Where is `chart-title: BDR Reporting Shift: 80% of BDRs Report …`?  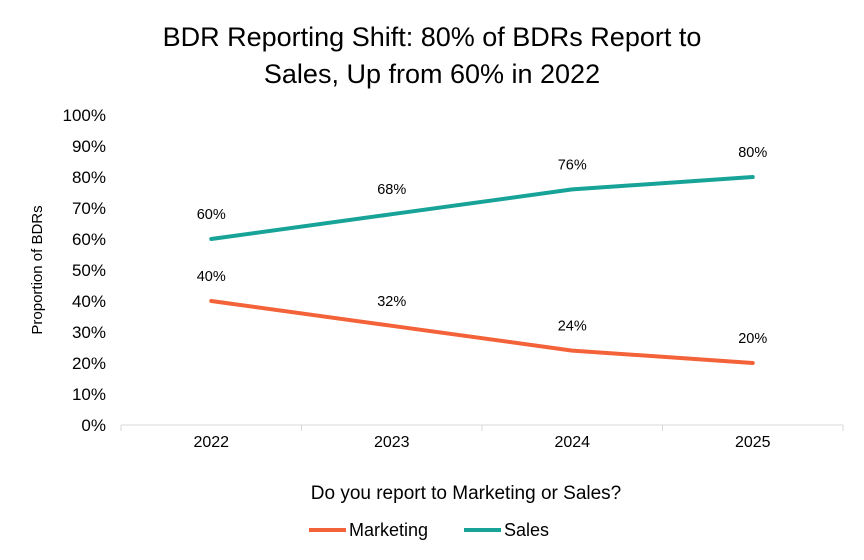 chart-title: BDR Reporting Shift: 80% of BDRs Report … is located at coordinates (432, 55).